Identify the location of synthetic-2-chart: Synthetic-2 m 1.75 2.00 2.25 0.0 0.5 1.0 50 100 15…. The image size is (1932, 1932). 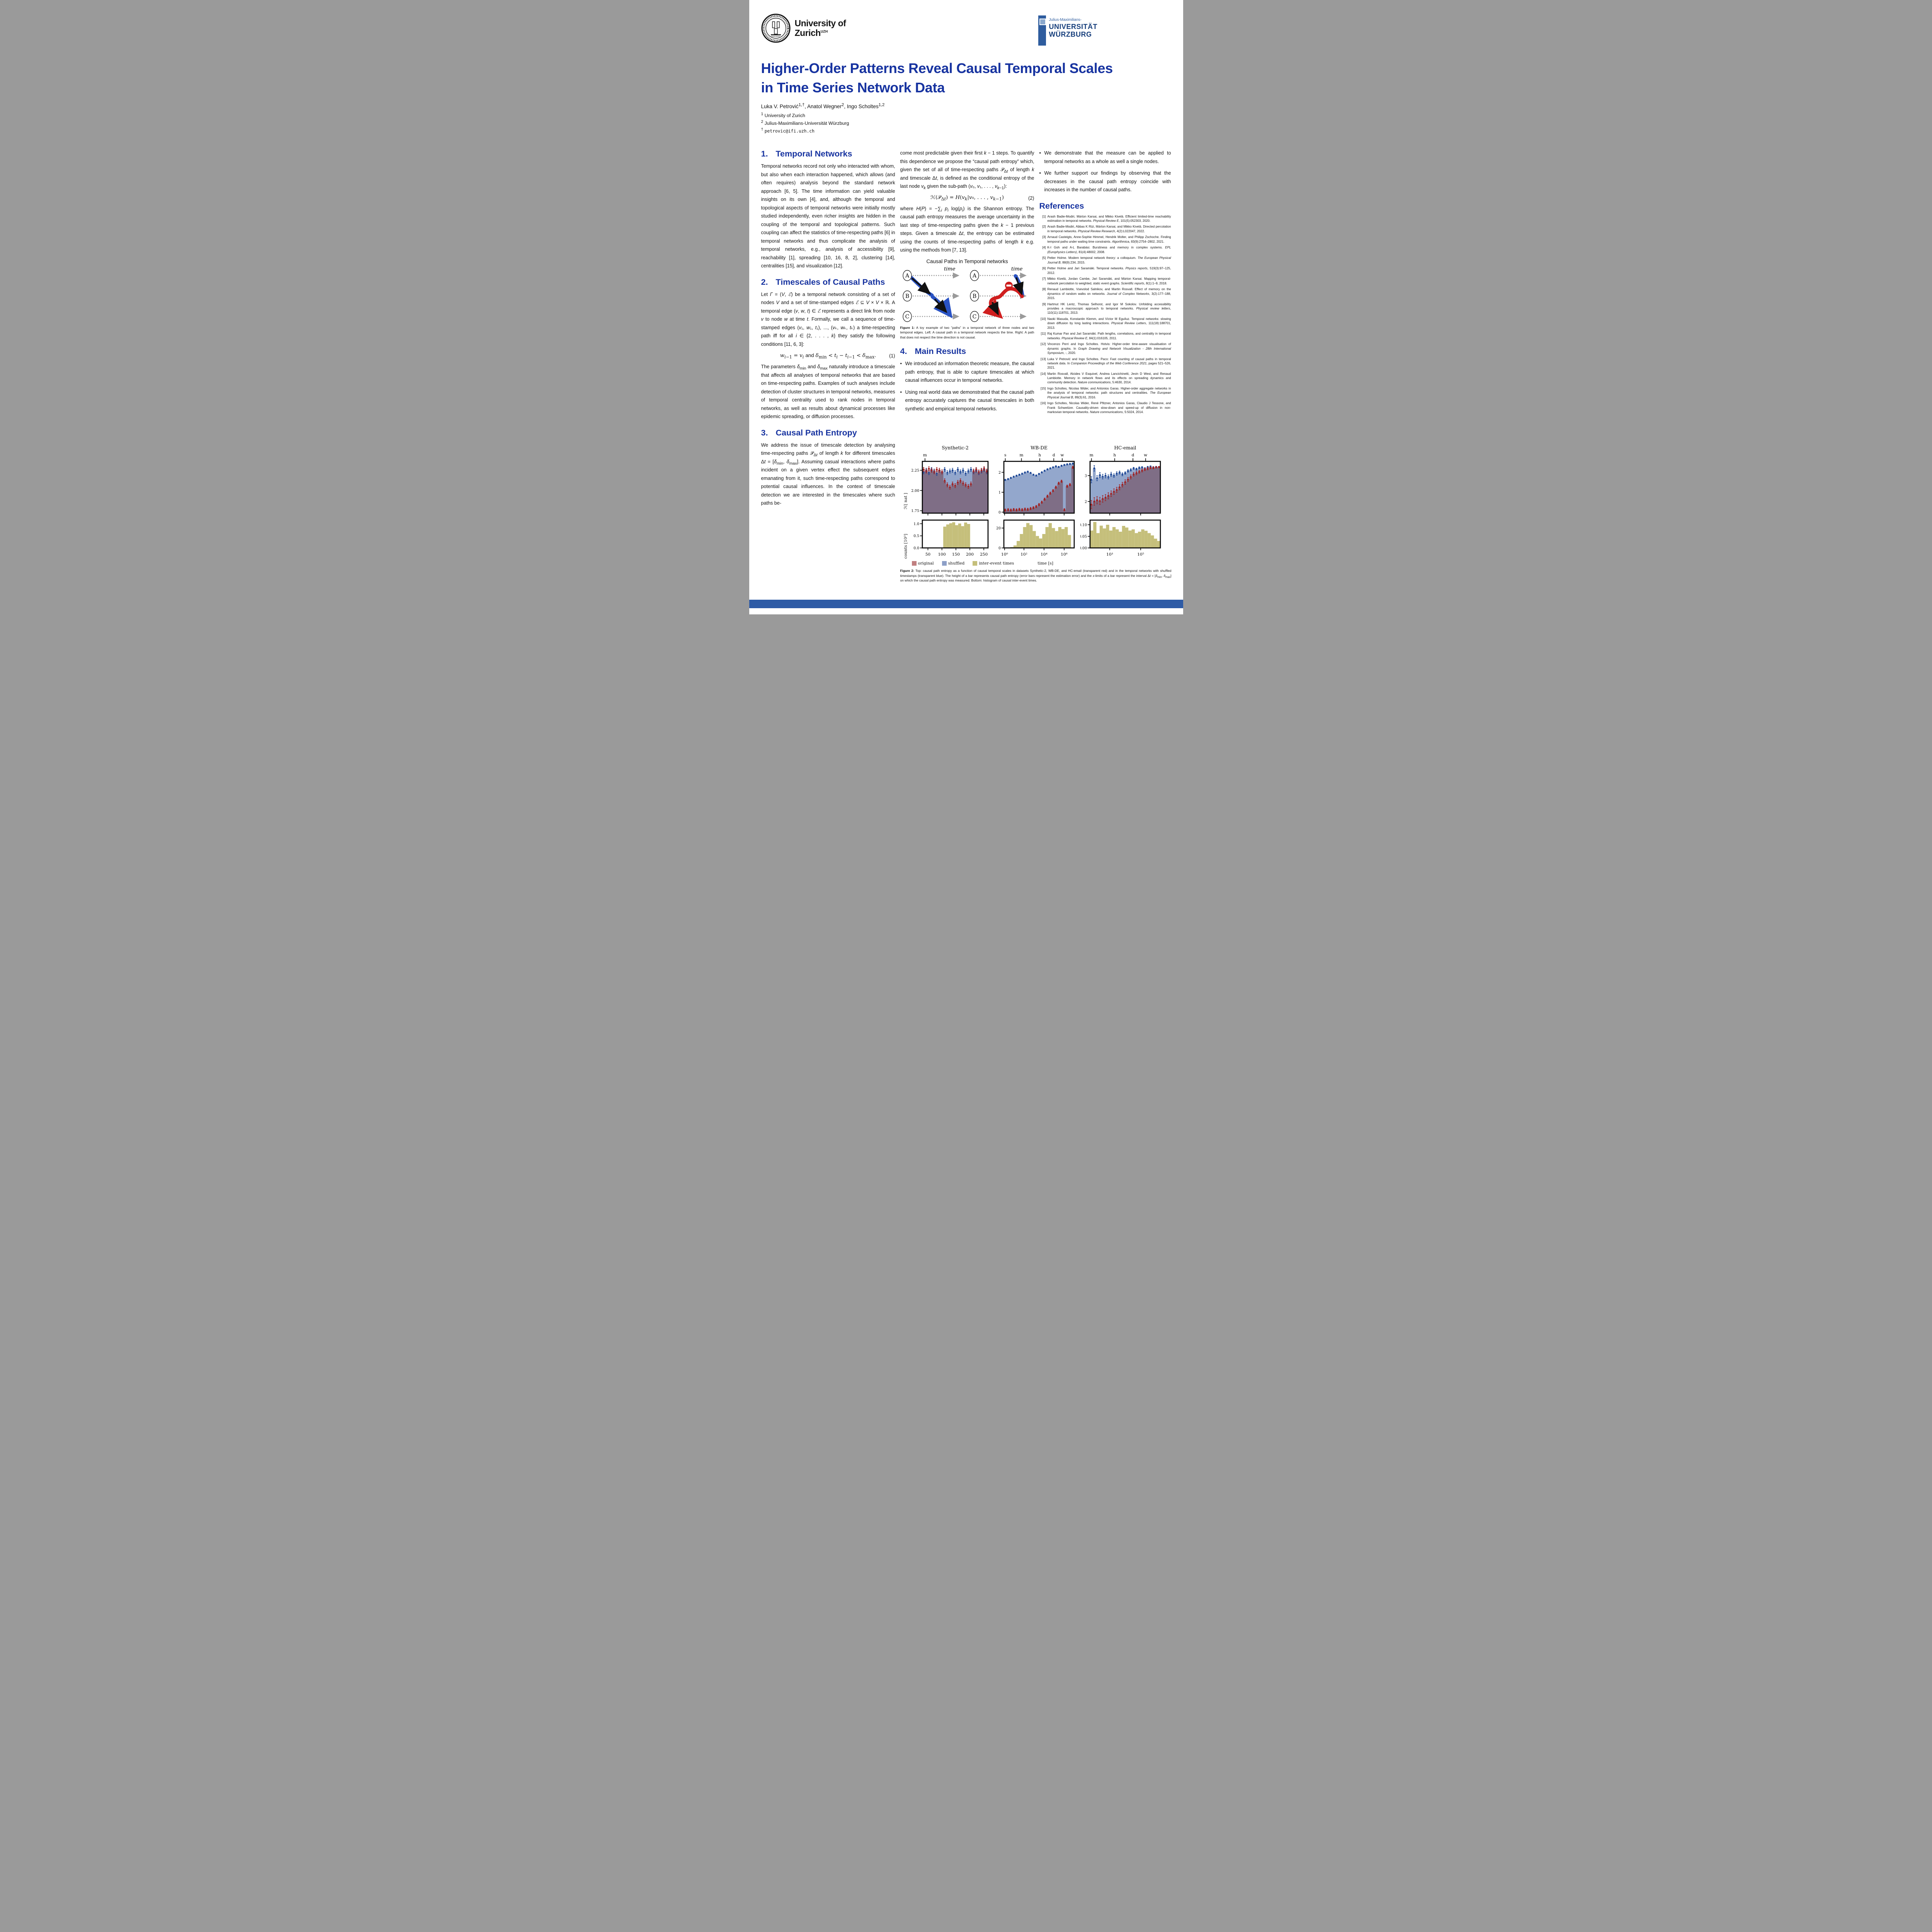
(949, 502).